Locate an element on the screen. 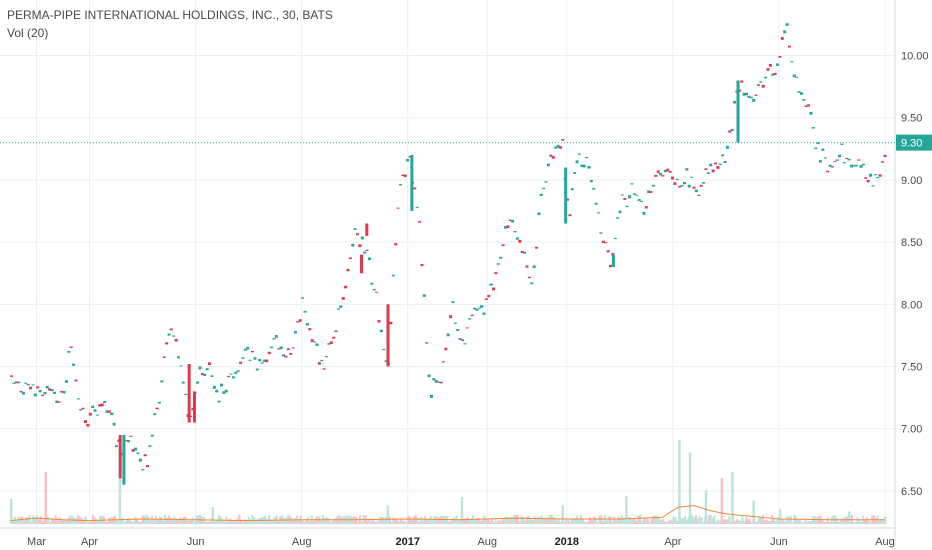 The image size is (932, 550). y-tick-label: 9.00 is located at coordinates (911, 181).